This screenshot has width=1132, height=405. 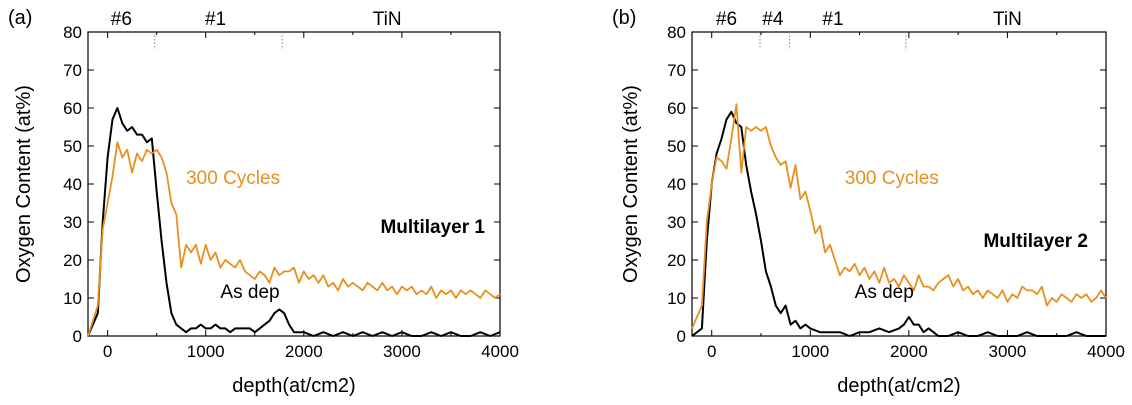 What do you see at coordinates (20, 18) in the screenshot?
I see `panel-label: (a)` at bounding box center [20, 18].